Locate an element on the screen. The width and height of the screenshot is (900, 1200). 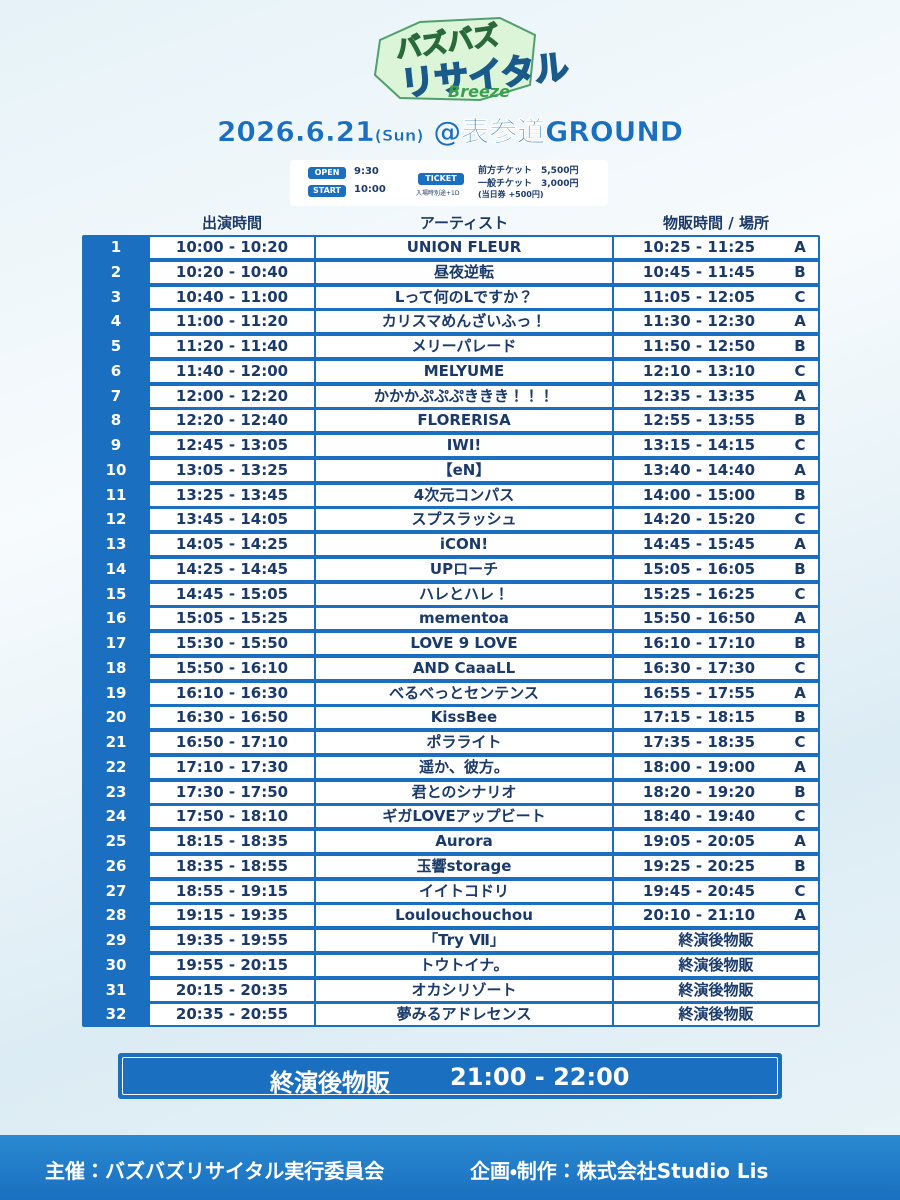
row-number: 30 is located at coordinates (116, 965).